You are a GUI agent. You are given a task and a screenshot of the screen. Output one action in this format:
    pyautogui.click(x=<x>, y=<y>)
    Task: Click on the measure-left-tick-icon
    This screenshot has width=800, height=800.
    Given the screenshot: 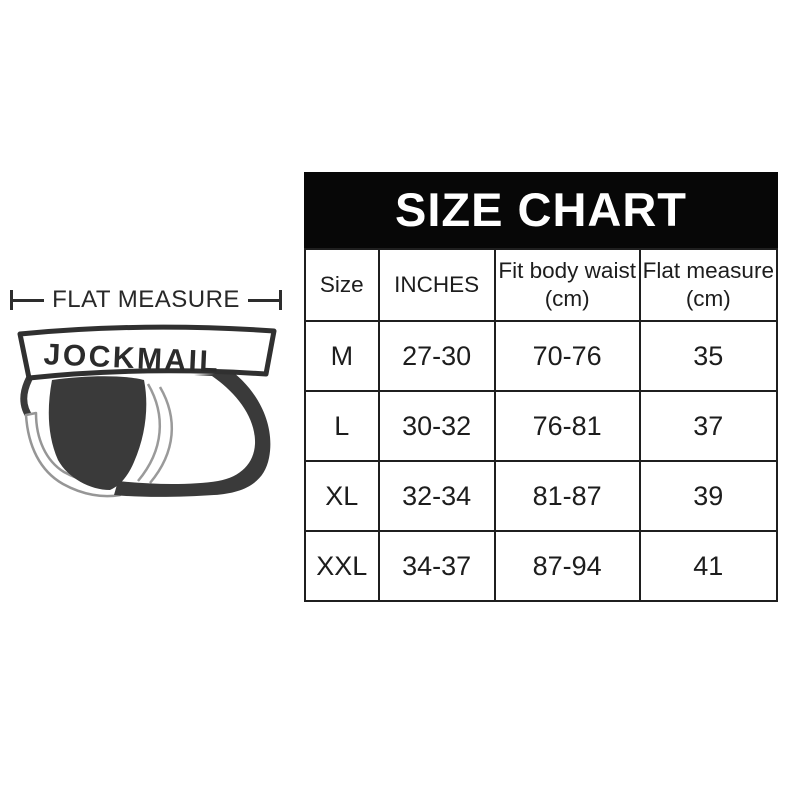 What is the action you would take?
    pyautogui.click(x=12, y=300)
    